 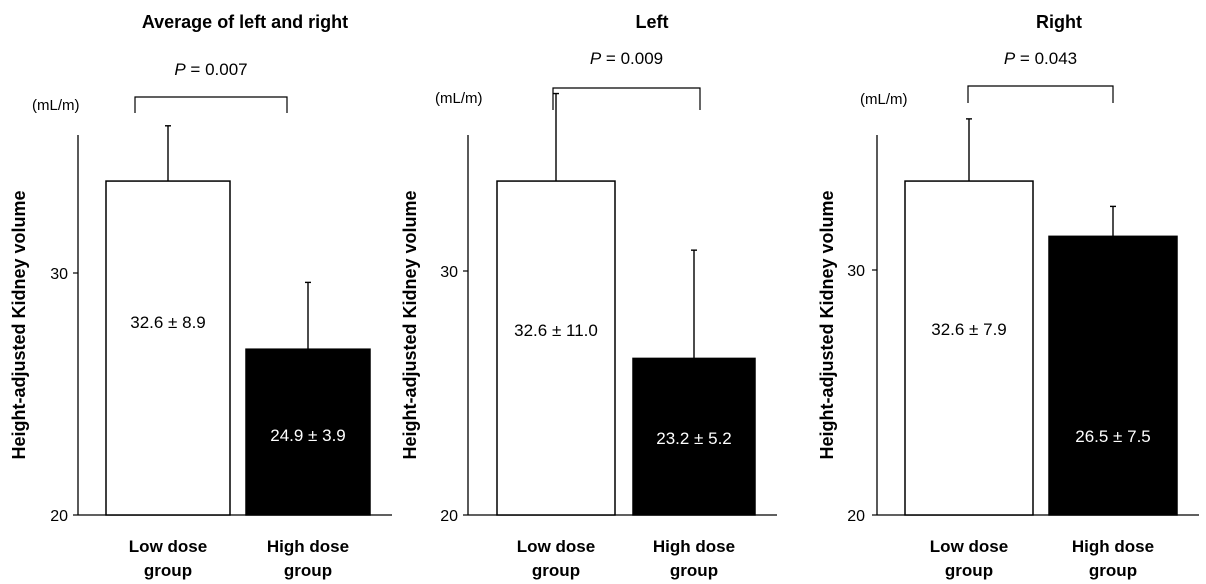 What do you see at coordinates (245, 22) in the screenshot?
I see `chart-title: Average of left and right` at bounding box center [245, 22].